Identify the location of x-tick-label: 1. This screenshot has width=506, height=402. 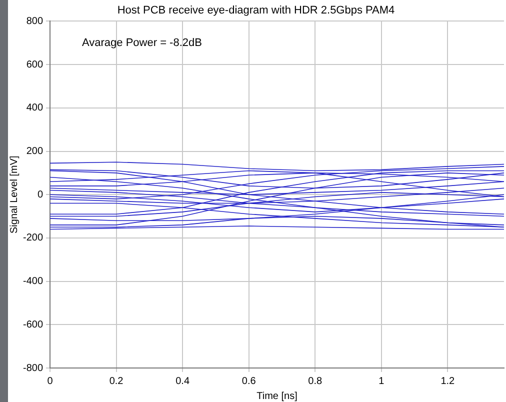
(381, 381).